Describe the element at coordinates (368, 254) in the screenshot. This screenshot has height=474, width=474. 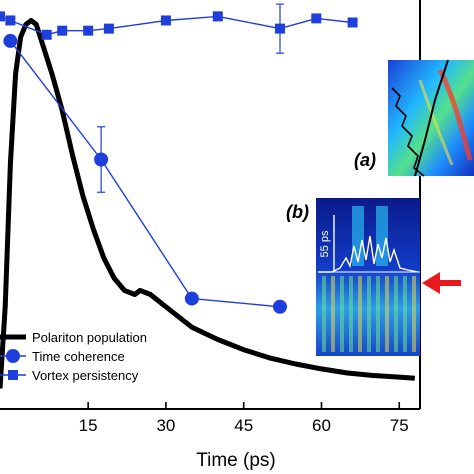
I see `inset-b-profile` at that location.